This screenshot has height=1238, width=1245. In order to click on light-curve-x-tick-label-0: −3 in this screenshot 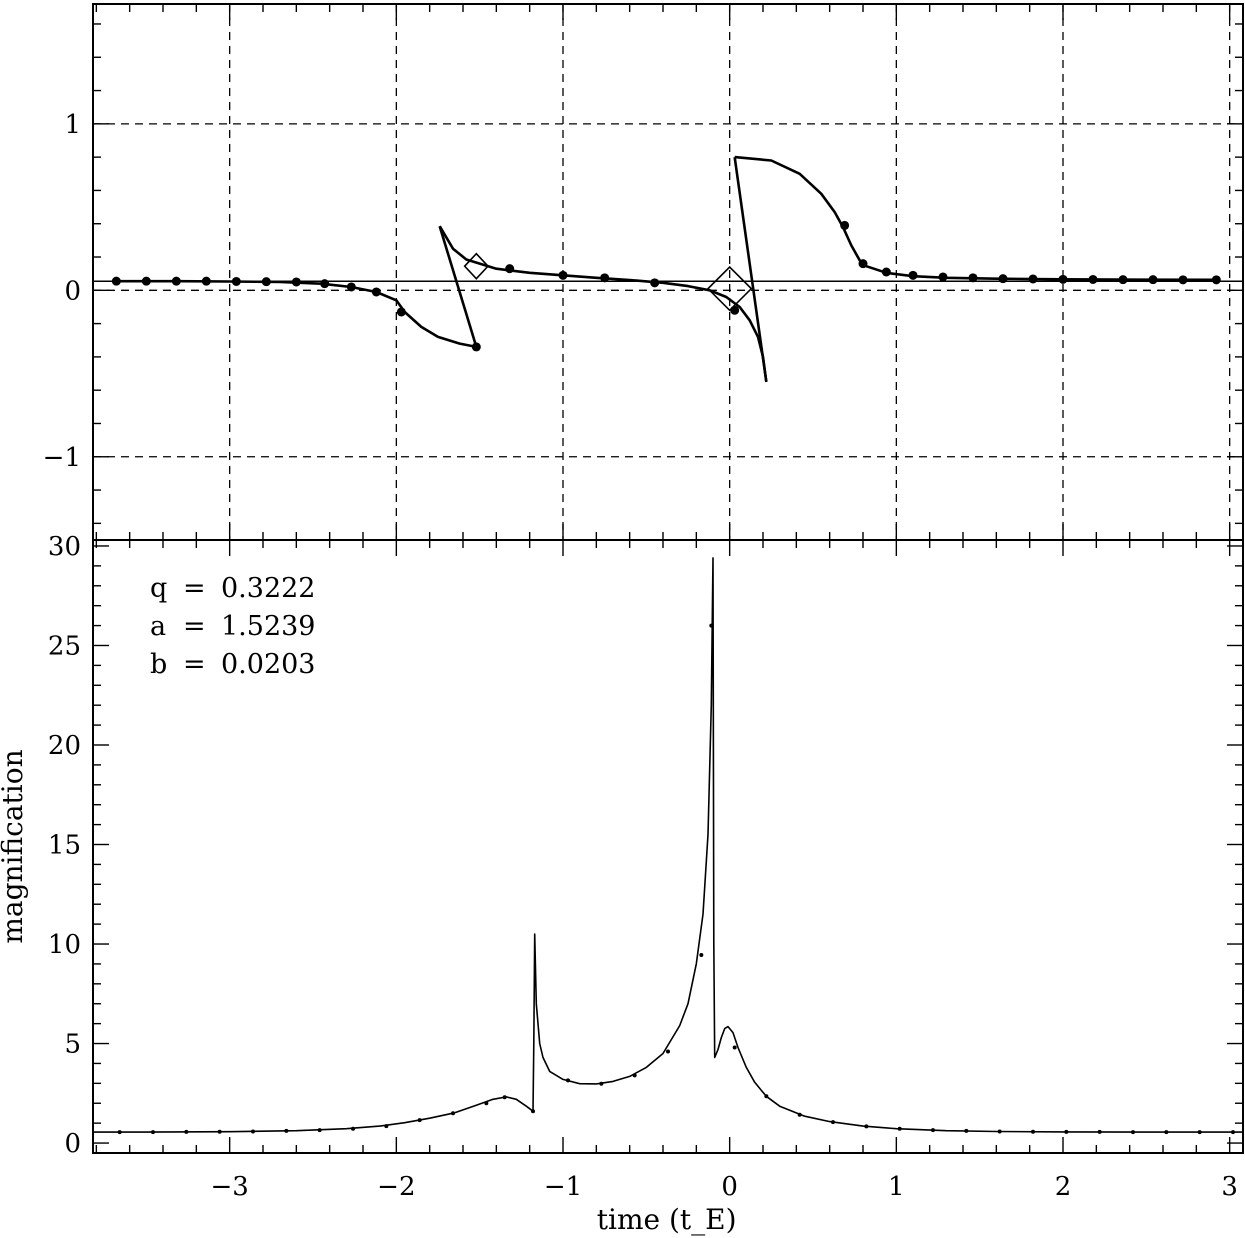, I will do `click(230, 1187)`.